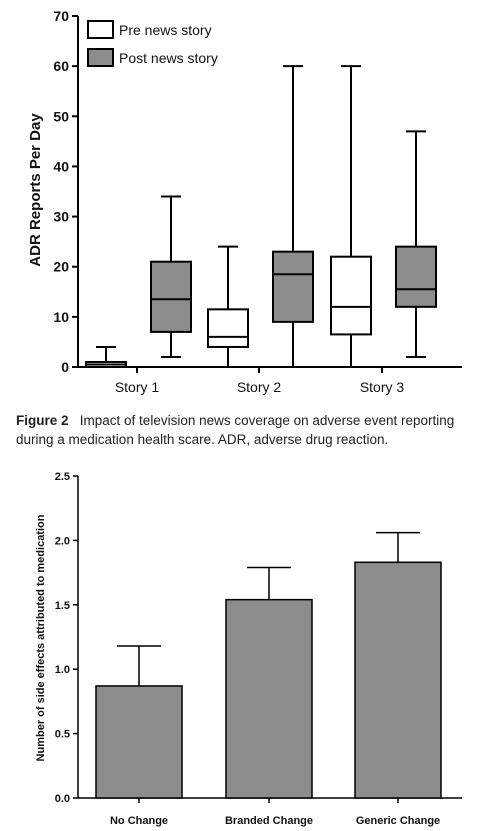 This screenshot has width=480, height=831. I want to click on figure-caption-label: Figure 2, so click(42, 420).